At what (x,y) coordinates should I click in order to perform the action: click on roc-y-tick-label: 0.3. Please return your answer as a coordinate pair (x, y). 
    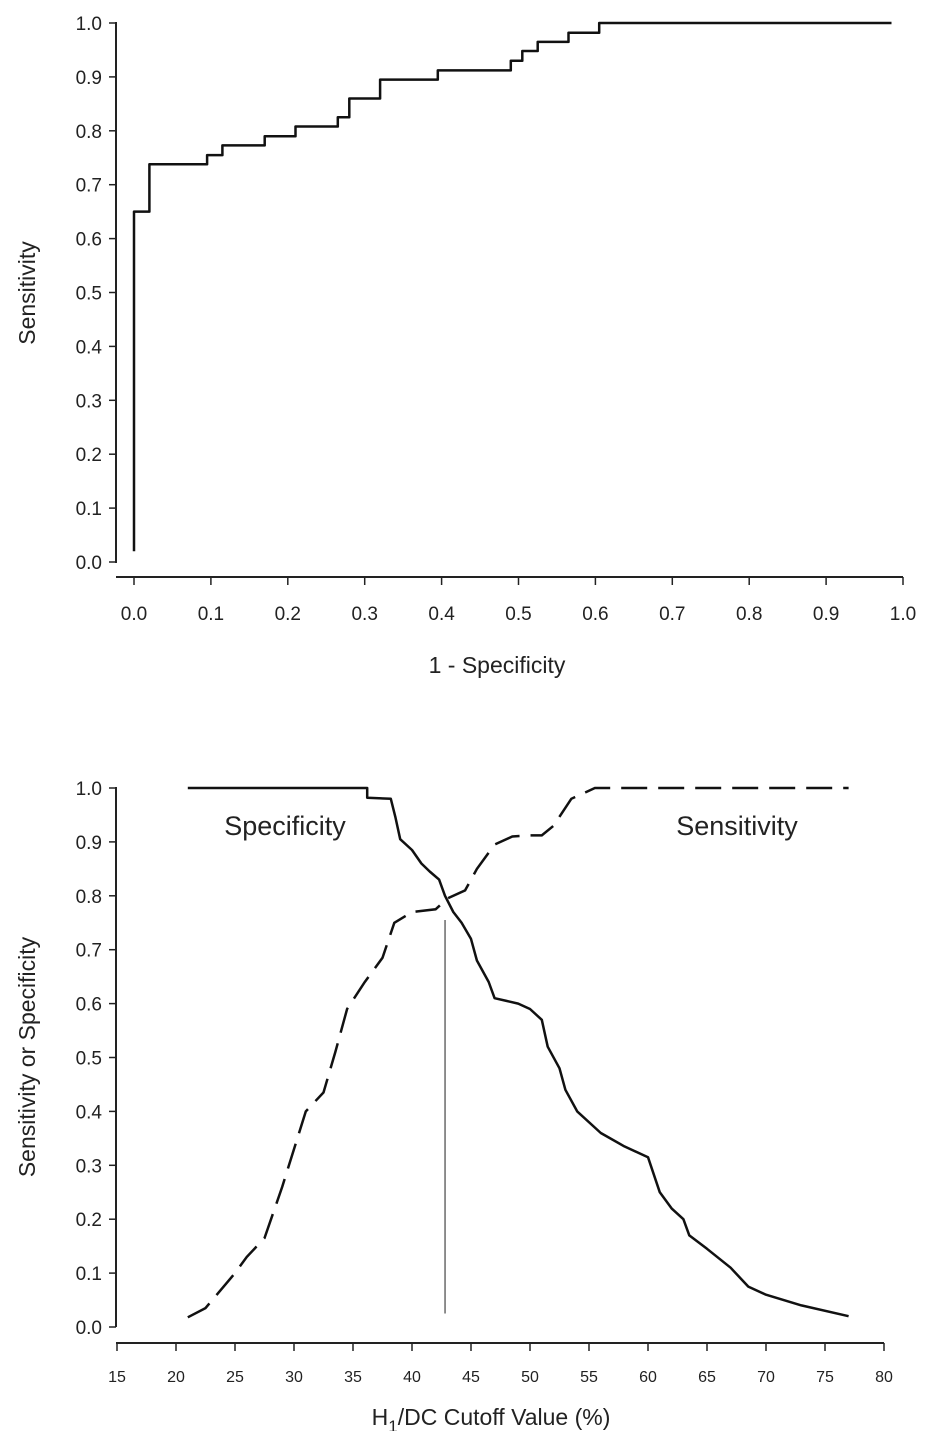
    Looking at the image, I should click on (89, 401).